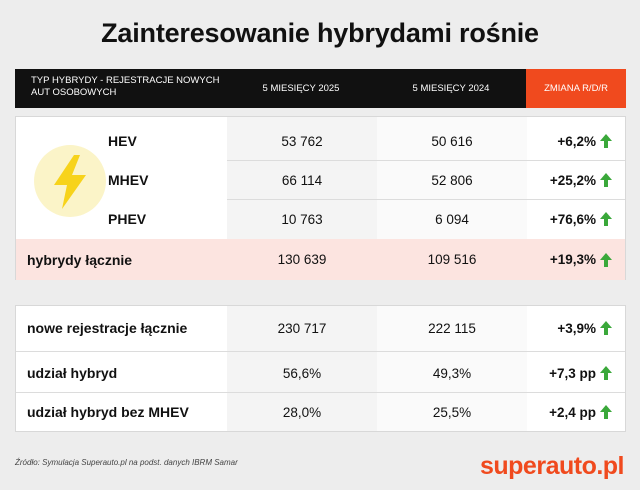 The image size is (640, 490). I want to click on row-label: MHEV, so click(128, 180).